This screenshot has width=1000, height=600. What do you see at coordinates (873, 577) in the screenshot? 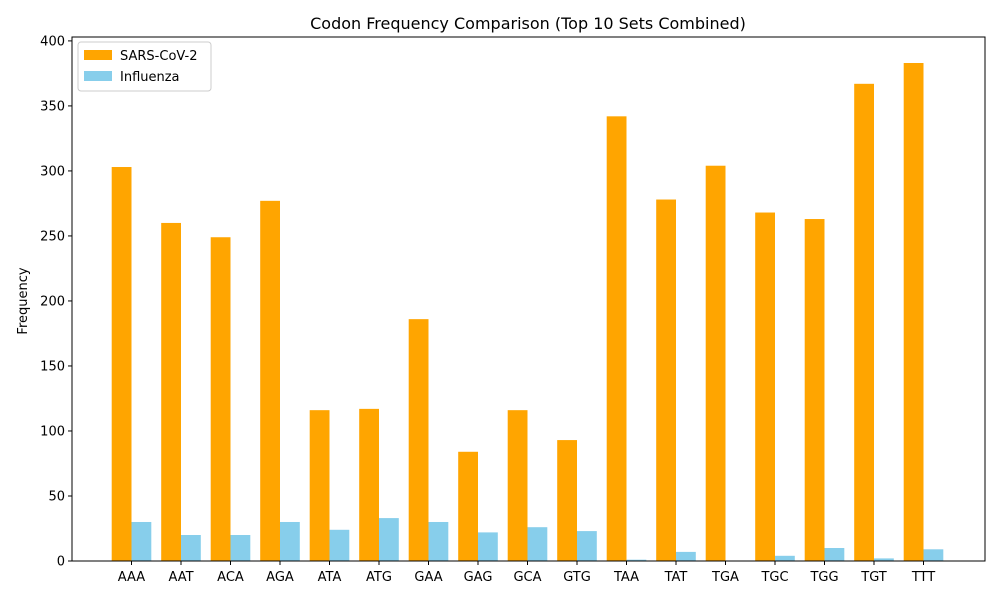
I see `x-tick-label: TGT` at bounding box center [873, 577].